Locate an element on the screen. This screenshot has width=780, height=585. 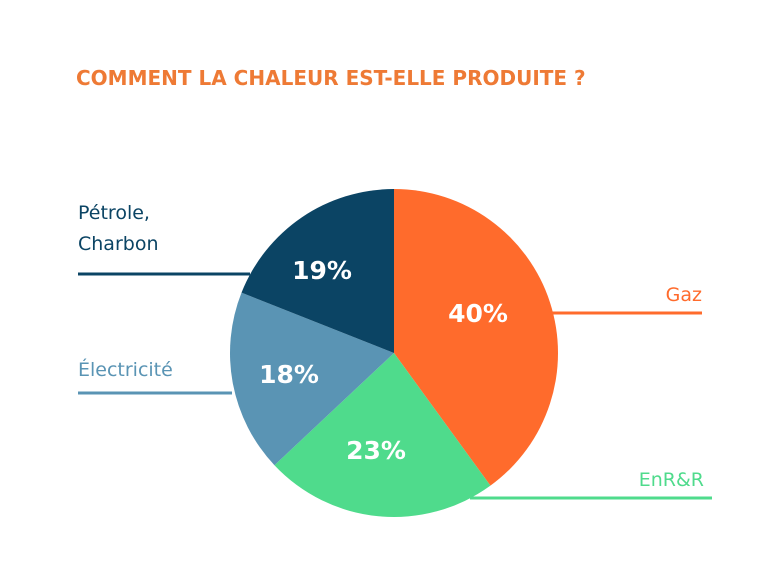
chart-title: COMMENT LA CHALEUR EST-ELLE PRODUITE ? is located at coordinates (331, 78).